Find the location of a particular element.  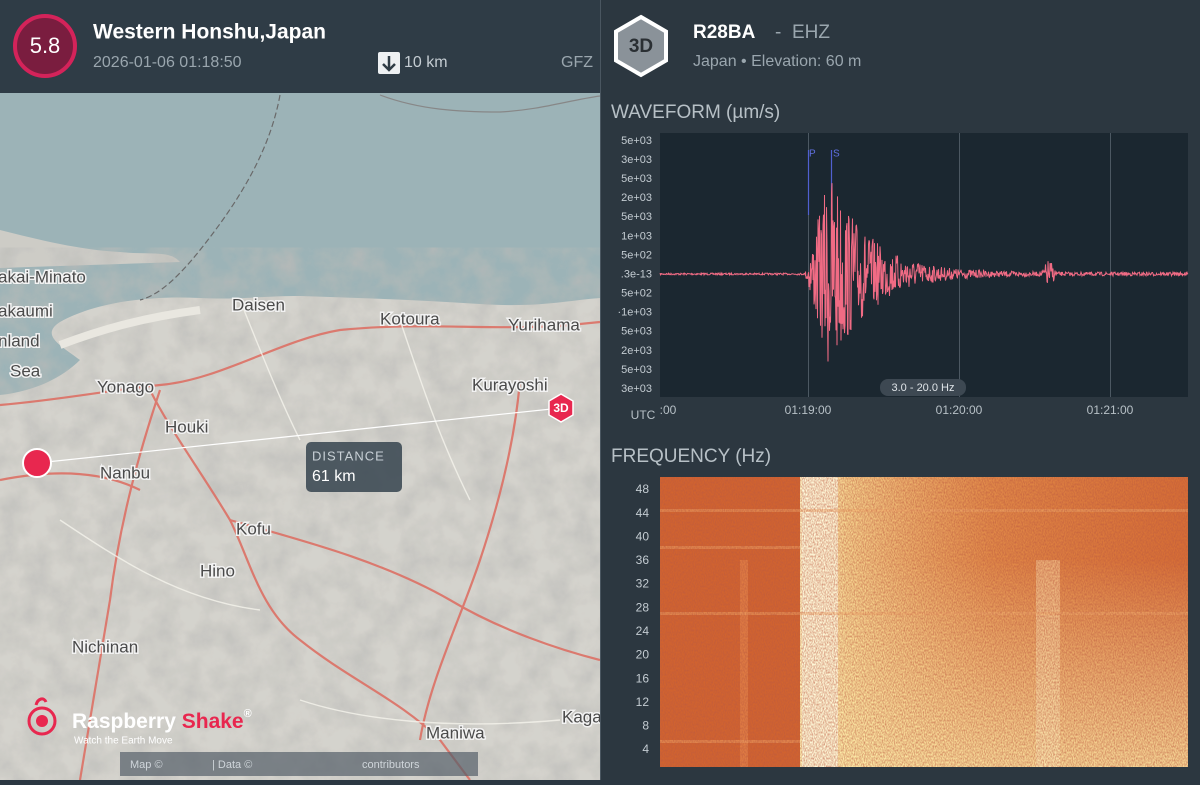

map-label: Kofu is located at coordinates (253, 528).